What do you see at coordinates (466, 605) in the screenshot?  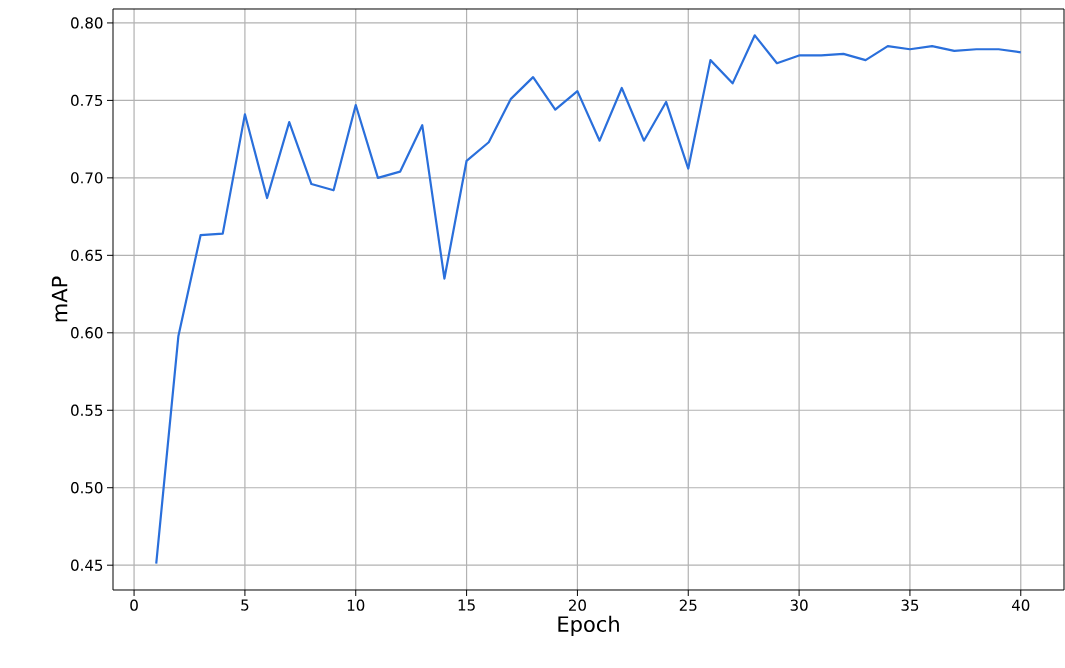 I see `x-tick-label: 15` at bounding box center [466, 605].